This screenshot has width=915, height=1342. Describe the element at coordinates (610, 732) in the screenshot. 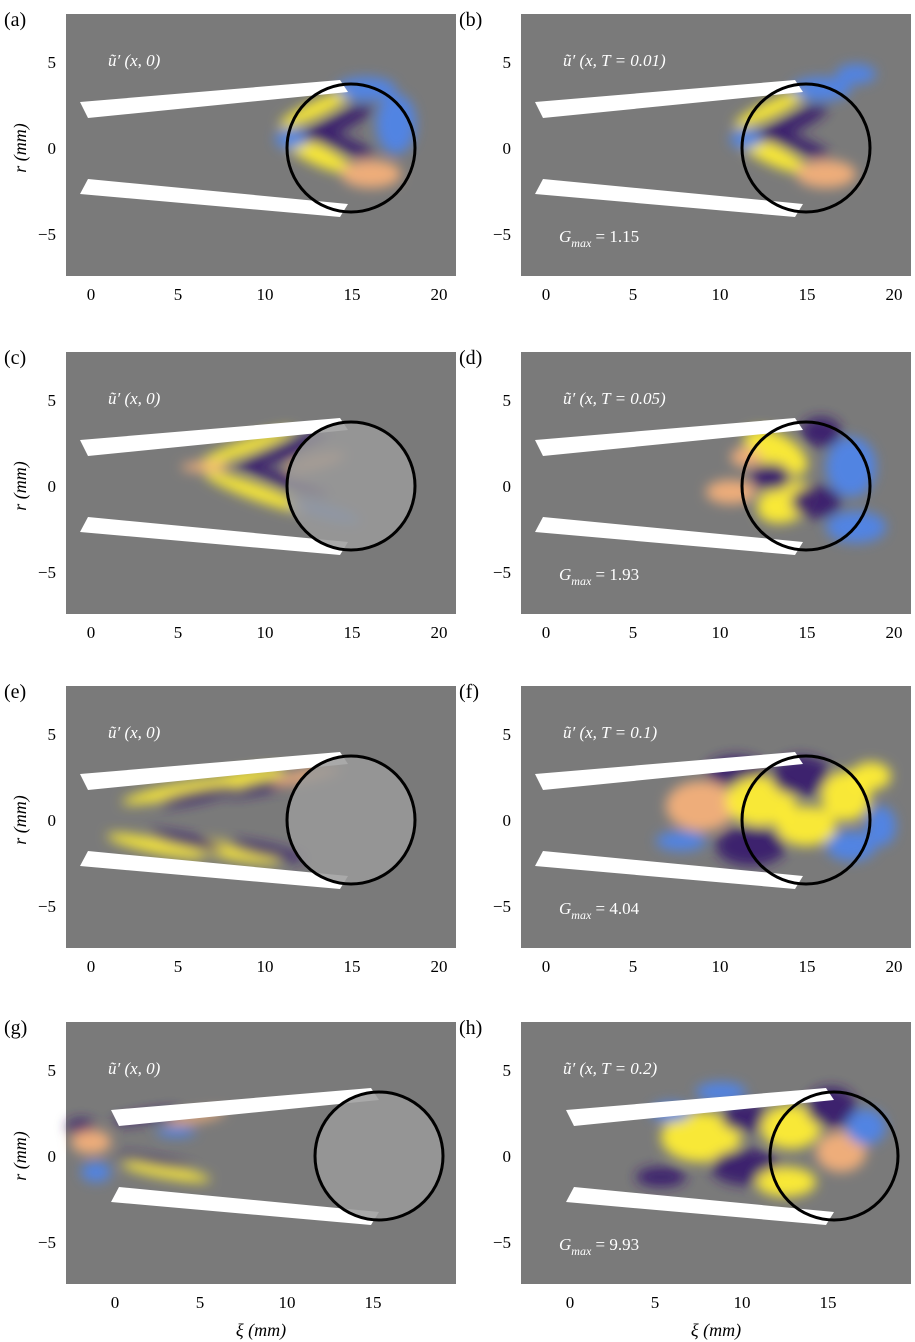

I see `field-label: ũ′ (x, T = 0.1)` at that location.